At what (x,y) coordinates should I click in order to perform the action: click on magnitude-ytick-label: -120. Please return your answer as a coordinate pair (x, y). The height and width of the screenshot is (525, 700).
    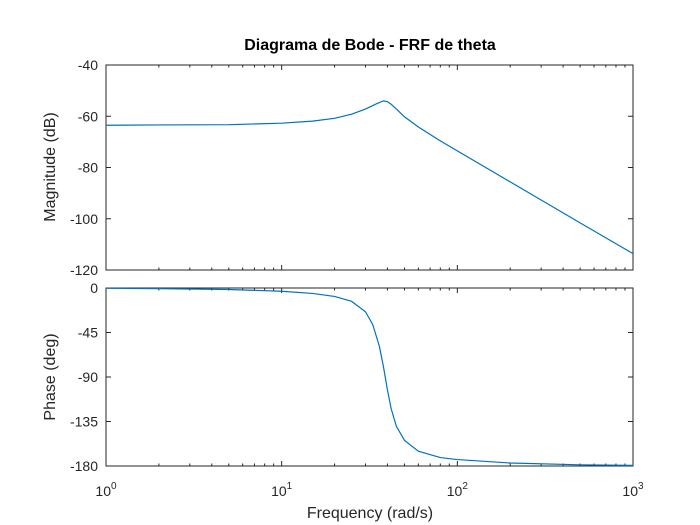
    Looking at the image, I should click on (84, 270).